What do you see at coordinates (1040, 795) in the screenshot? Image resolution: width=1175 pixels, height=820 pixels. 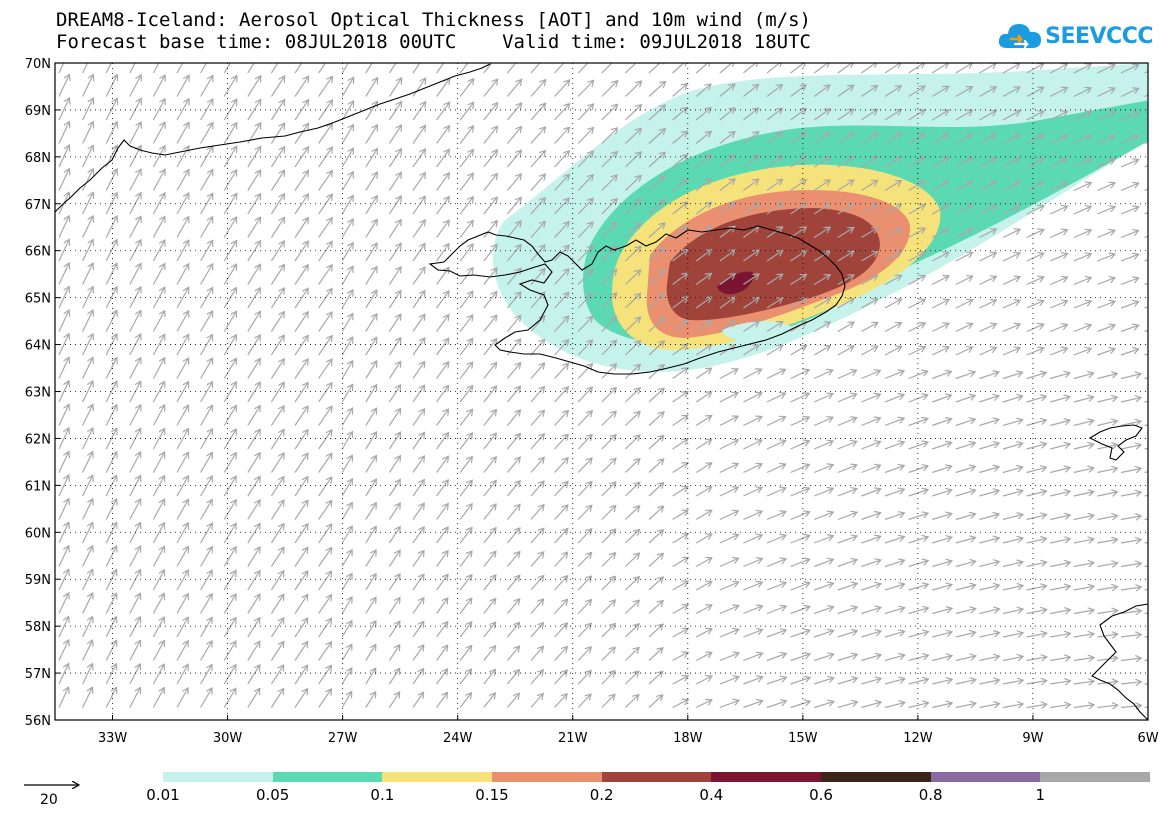 I see `colorbar-label: 1` at bounding box center [1040, 795].